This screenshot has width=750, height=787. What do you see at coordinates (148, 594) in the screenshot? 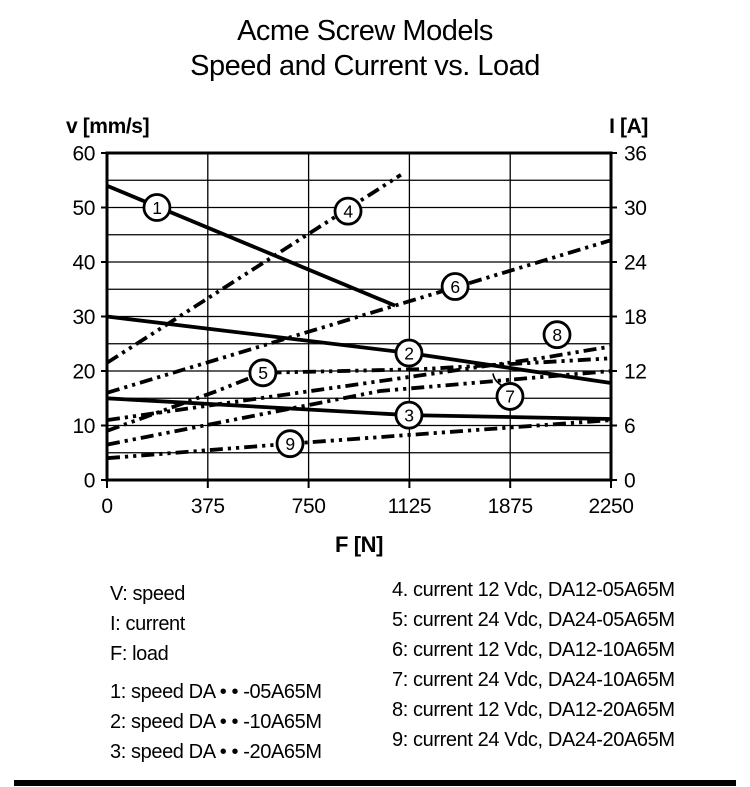
I see `legend-item-definition: V: speed` at bounding box center [148, 594].